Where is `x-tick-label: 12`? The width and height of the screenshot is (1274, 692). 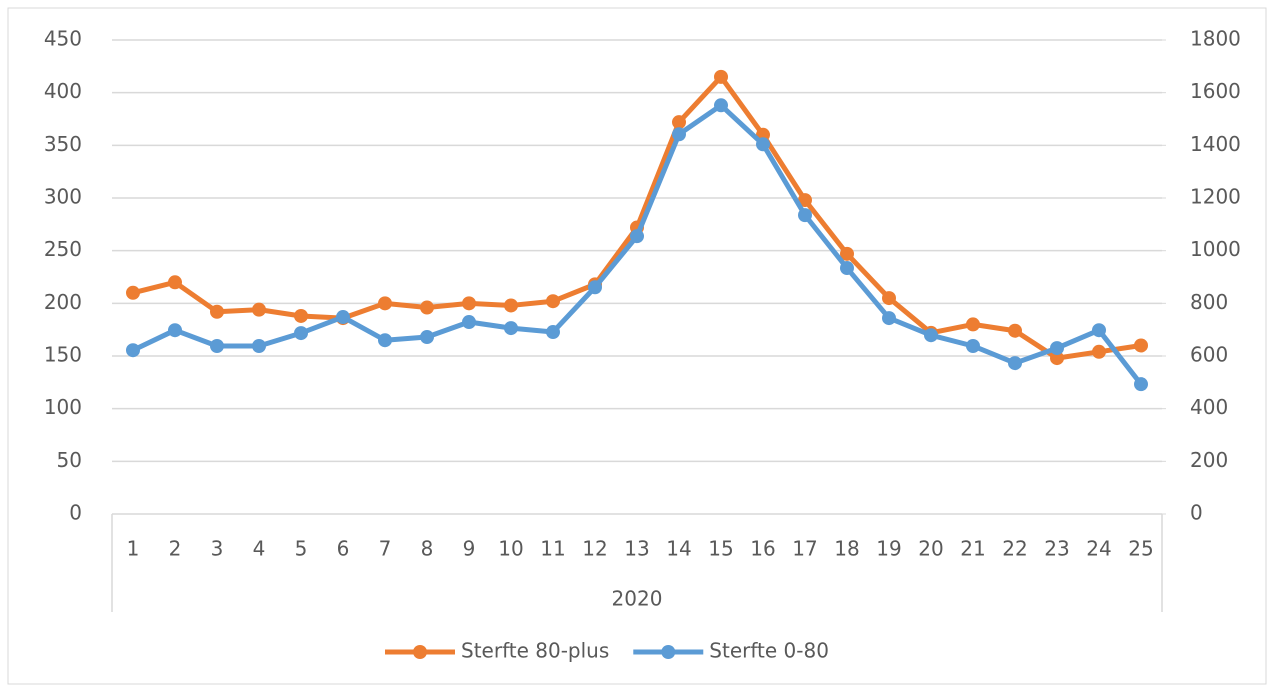
x-tick-label: 12 is located at coordinates (594, 549).